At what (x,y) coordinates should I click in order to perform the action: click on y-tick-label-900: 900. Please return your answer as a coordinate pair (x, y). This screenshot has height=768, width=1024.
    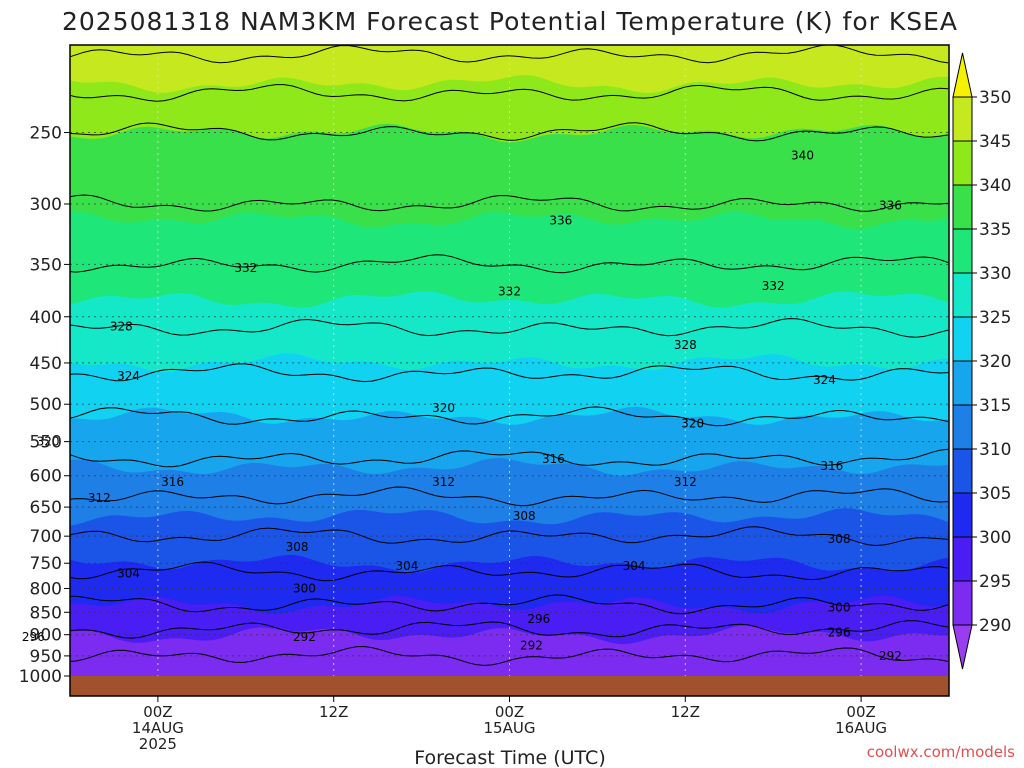
    Looking at the image, I should click on (46, 636).